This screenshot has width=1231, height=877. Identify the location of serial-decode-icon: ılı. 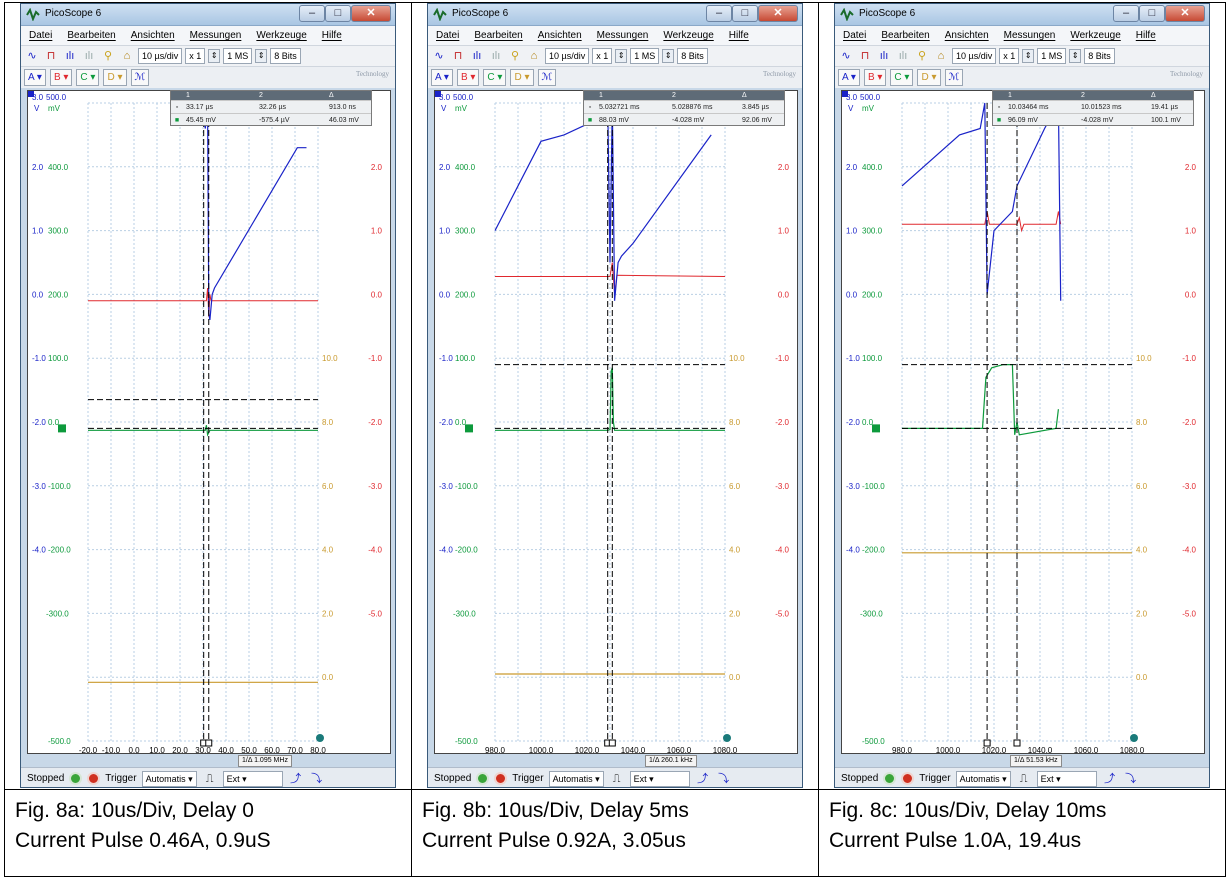
(496, 56).